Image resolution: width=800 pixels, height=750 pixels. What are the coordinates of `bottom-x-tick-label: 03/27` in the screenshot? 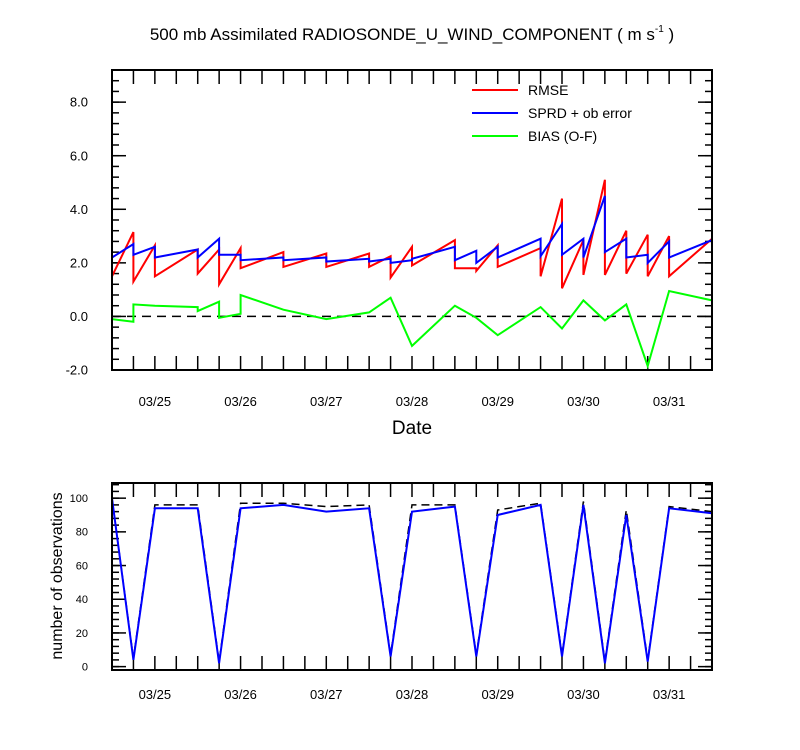 It's located at (326, 694).